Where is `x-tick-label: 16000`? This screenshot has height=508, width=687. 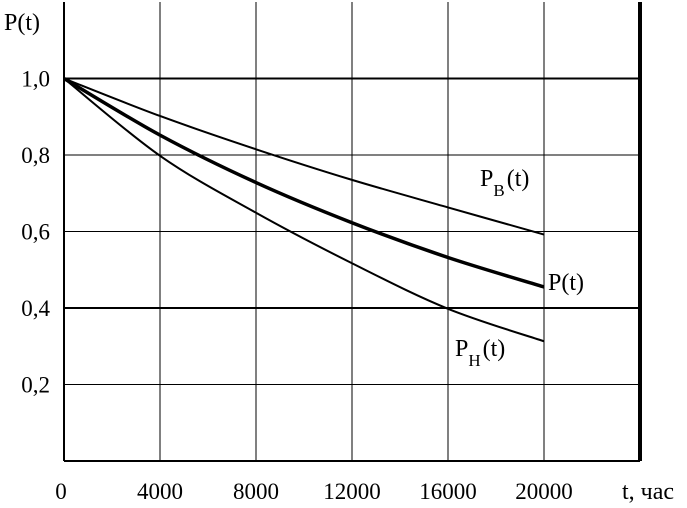 x-tick-label: 16000 is located at coordinates (448, 491).